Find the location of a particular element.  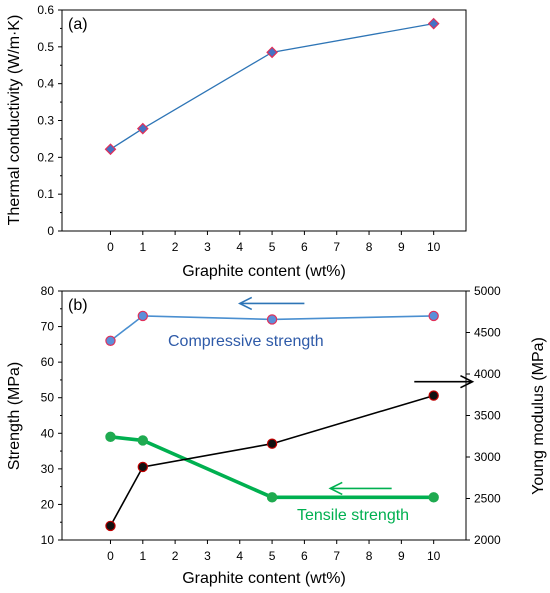

series-0-line is located at coordinates (272, 86).